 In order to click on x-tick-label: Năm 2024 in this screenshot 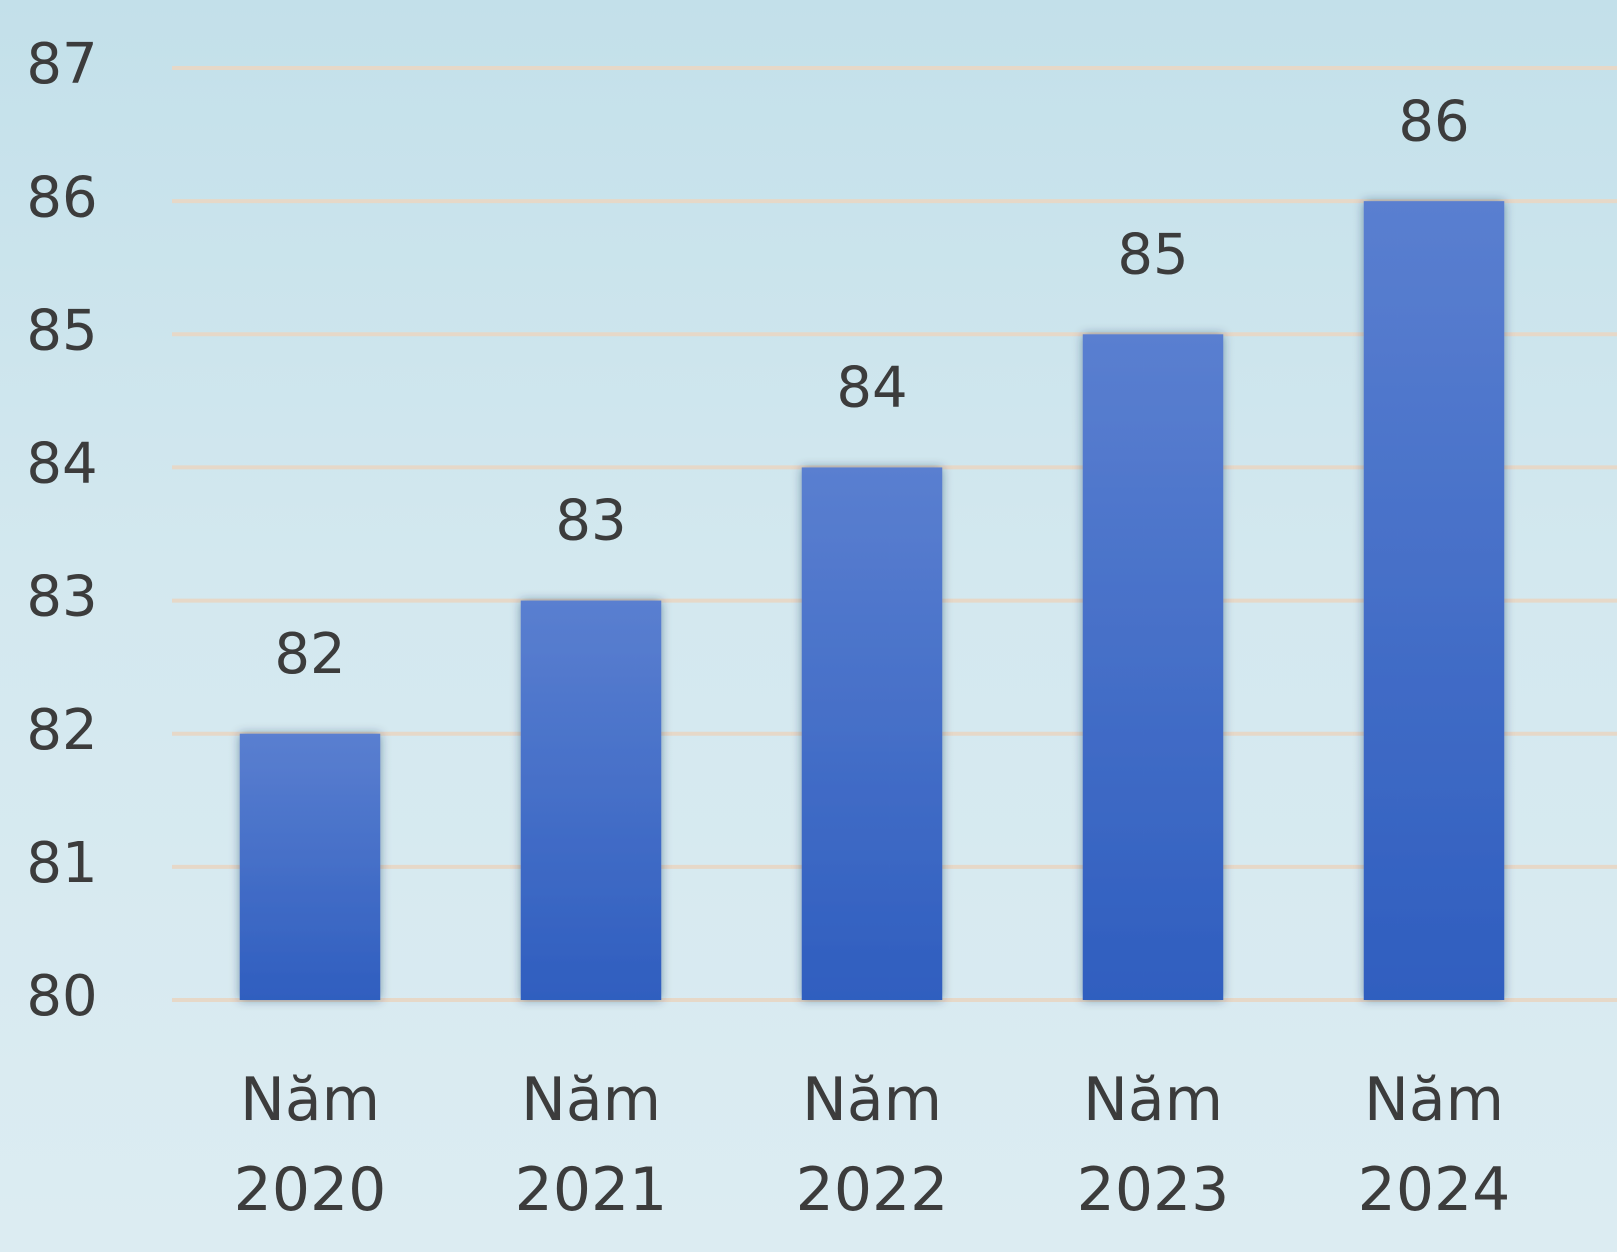, I will do `click(1434, 1145)`.